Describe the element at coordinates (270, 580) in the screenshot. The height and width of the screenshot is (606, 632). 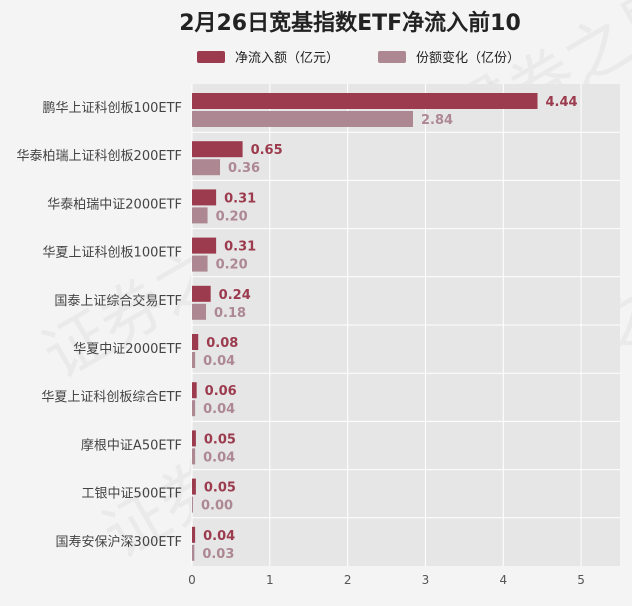
I see `x-tick-label: 1` at that location.